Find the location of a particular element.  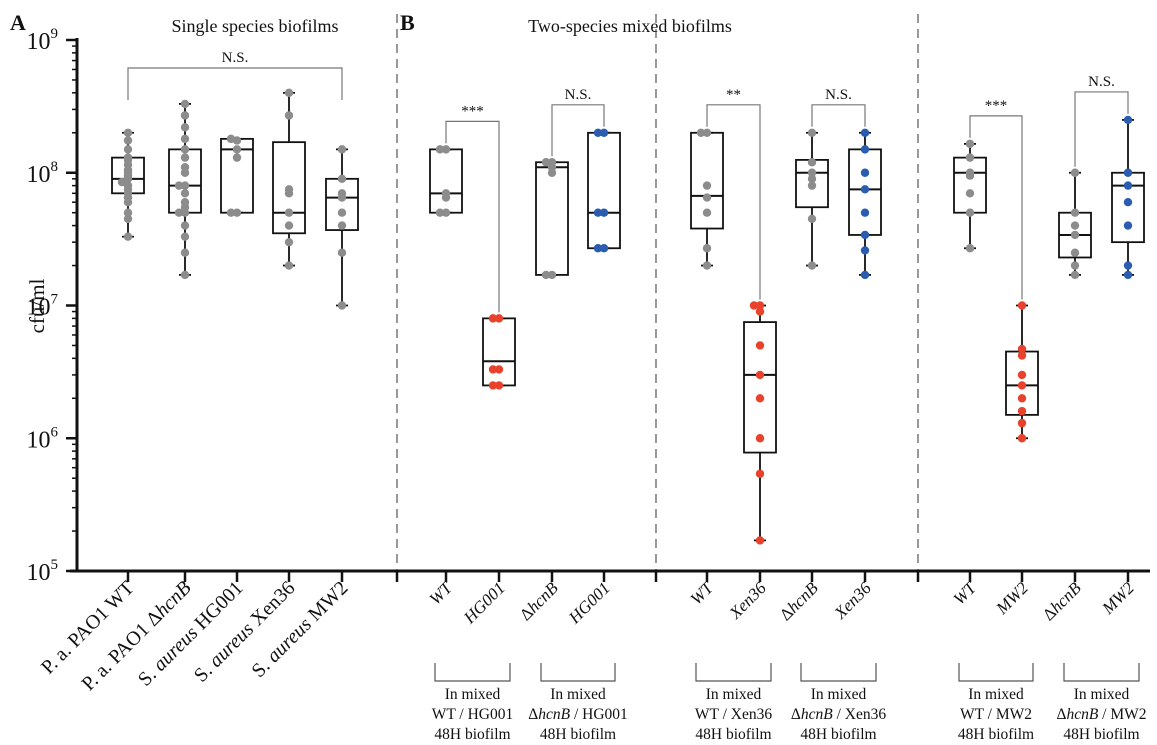

pair-bracket-caption: ΔhcnB / Xen36 is located at coordinates (838, 714).